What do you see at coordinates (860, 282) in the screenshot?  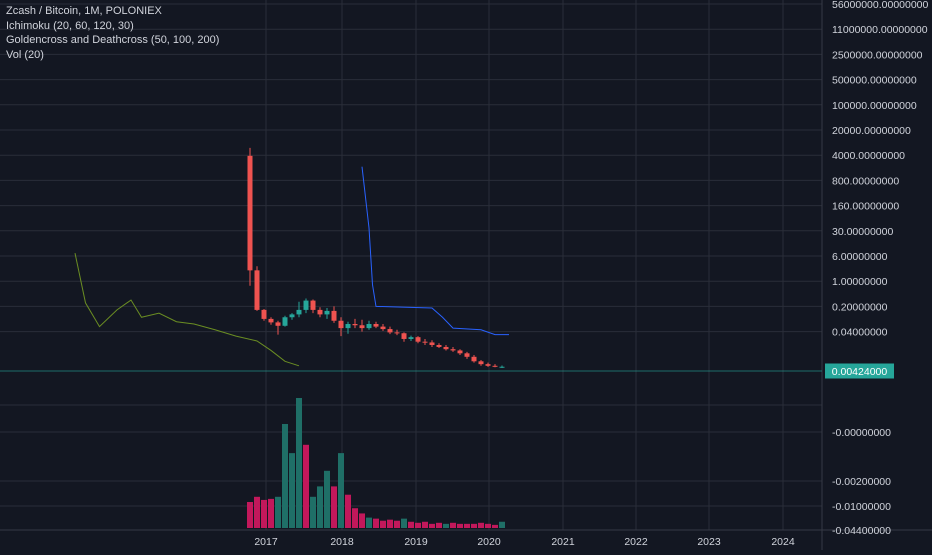 I see `price-tick-label: 1.00000000` at bounding box center [860, 282].